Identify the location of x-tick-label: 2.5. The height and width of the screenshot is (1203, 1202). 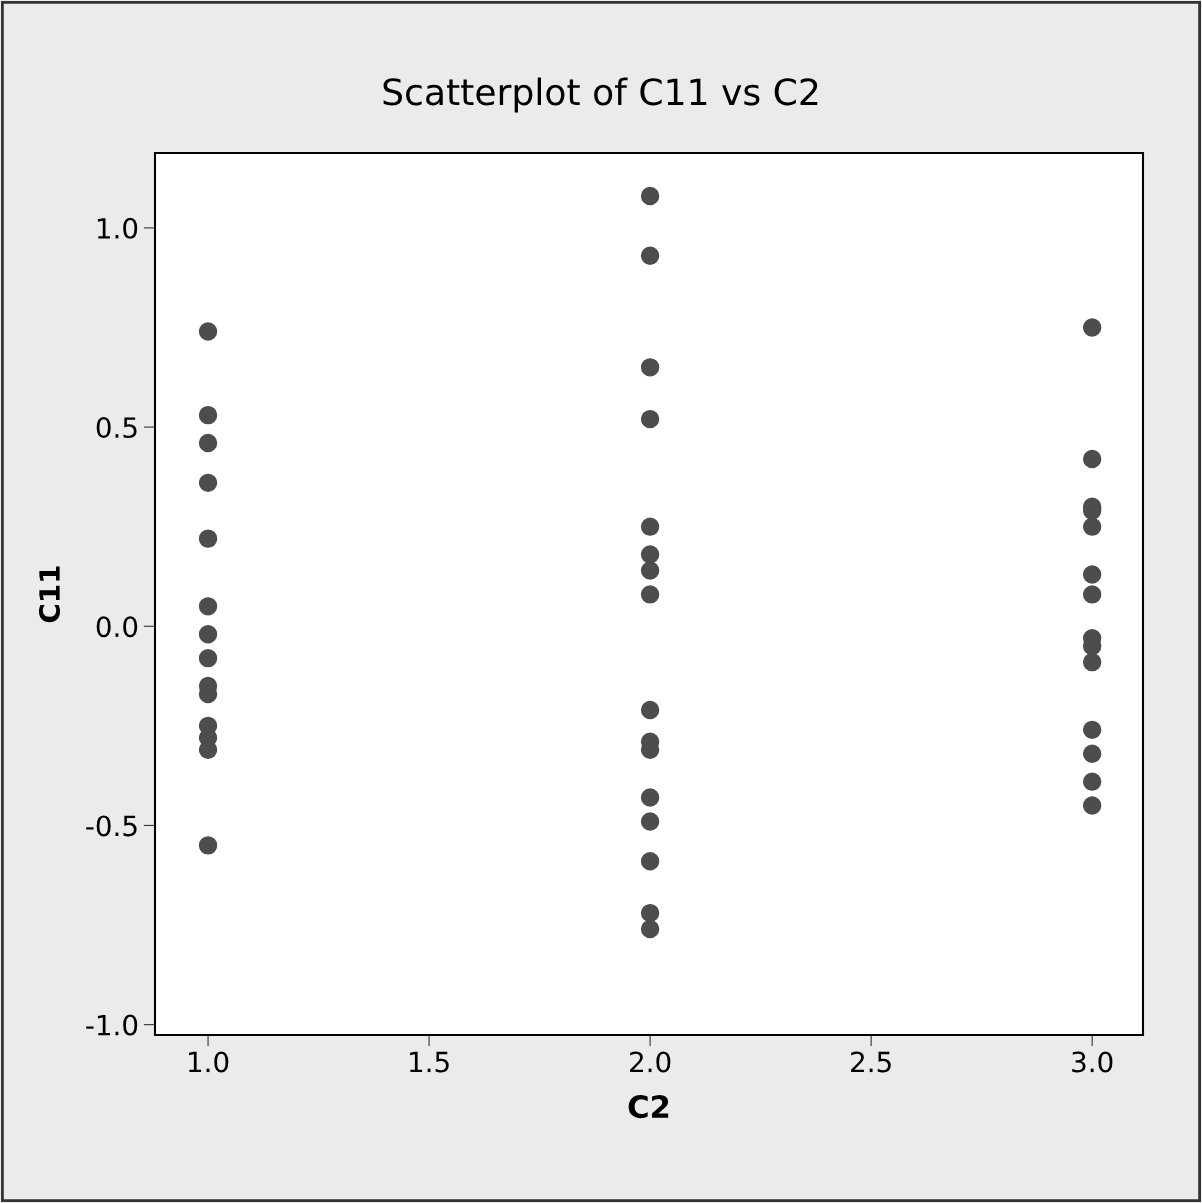
(871, 1062).